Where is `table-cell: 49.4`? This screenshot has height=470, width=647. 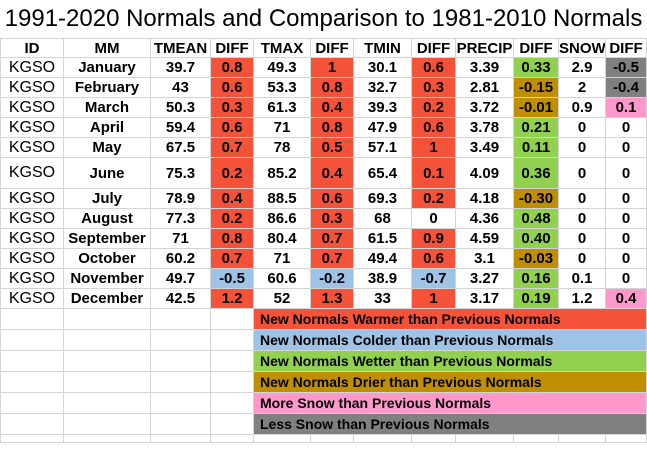
table-cell: 49.4 is located at coordinates (382, 258).